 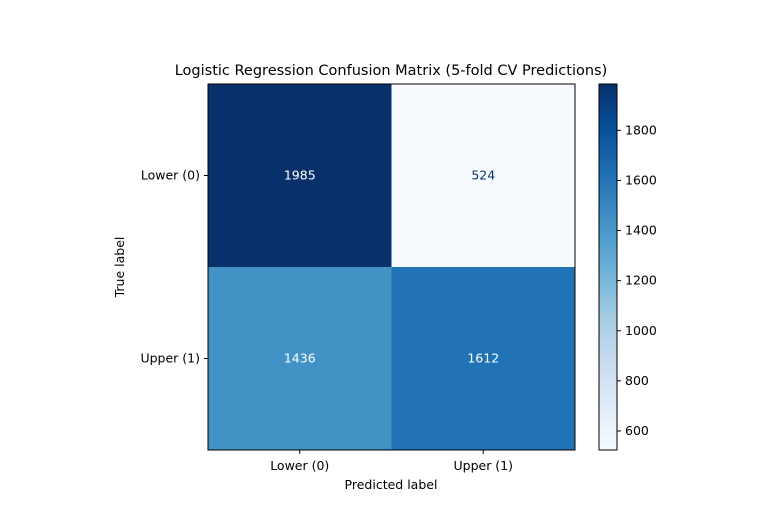 I want to click on x-tick-label: Lower (0), so click(x=299, y=465).